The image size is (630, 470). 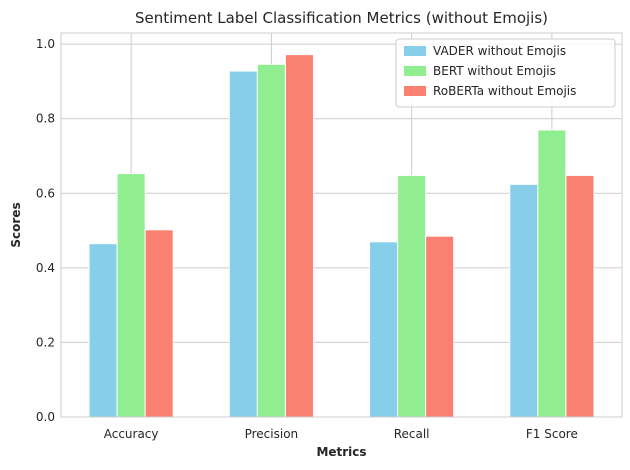 I want to click on legend-label: RoBERTa without Emojis, so click(x=504, y=91).